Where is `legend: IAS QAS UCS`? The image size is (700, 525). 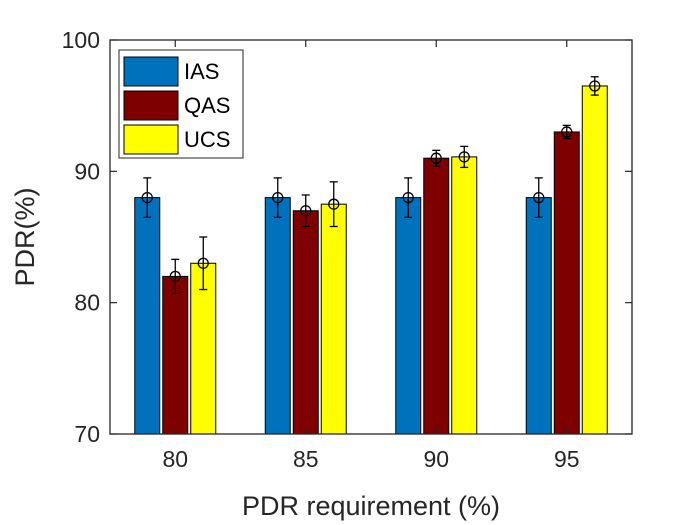 legend: IAS QAS UCS is located at coordinates (181, 104).